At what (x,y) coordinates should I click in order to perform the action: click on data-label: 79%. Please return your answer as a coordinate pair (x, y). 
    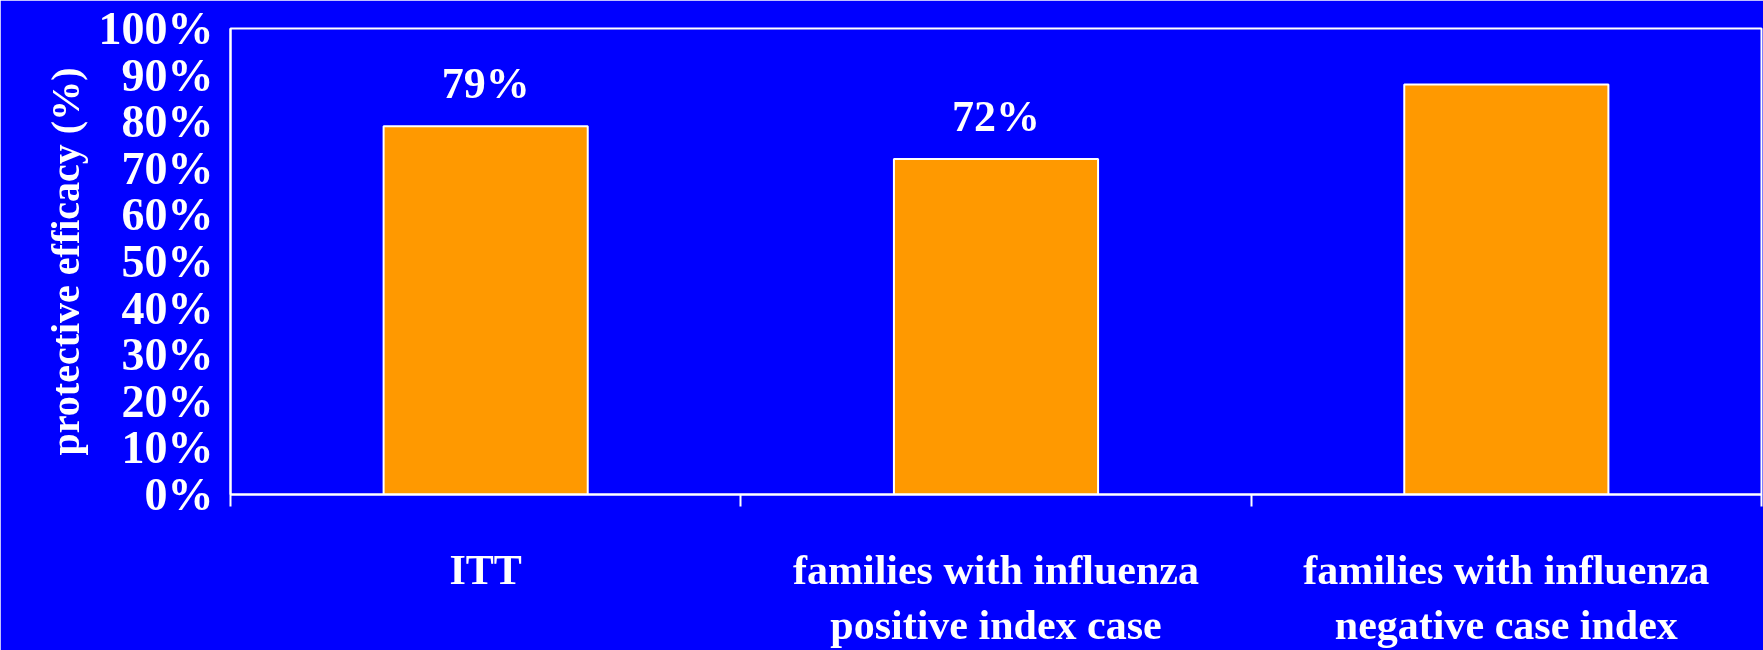
    Looking at the image, I should click on (485, 84).